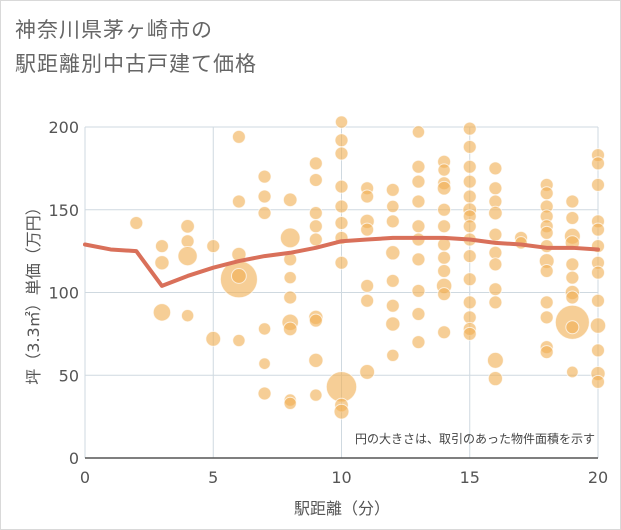 The image size is (621, 530). What do you see at coordinates (213, 477) in the screenshot?
I see `x-tick-label: 5` at bounding box center [213, 477].